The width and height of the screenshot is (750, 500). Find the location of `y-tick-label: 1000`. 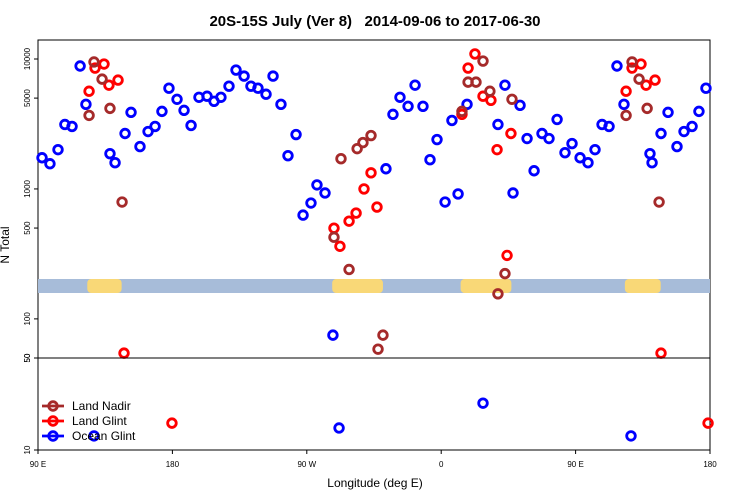

y-tick-label: 1000 is located at coordinates (27, 188).